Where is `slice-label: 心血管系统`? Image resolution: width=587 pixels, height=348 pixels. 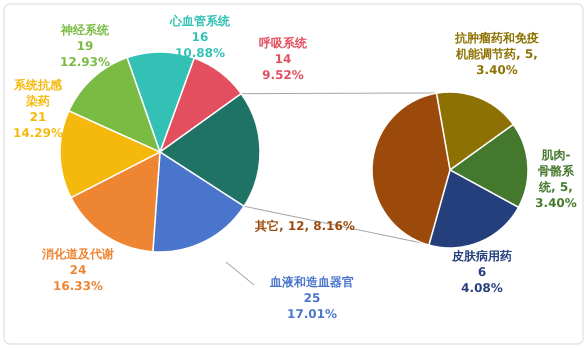 slice-label: 心血管系统 is located at coordinates (200, 21).